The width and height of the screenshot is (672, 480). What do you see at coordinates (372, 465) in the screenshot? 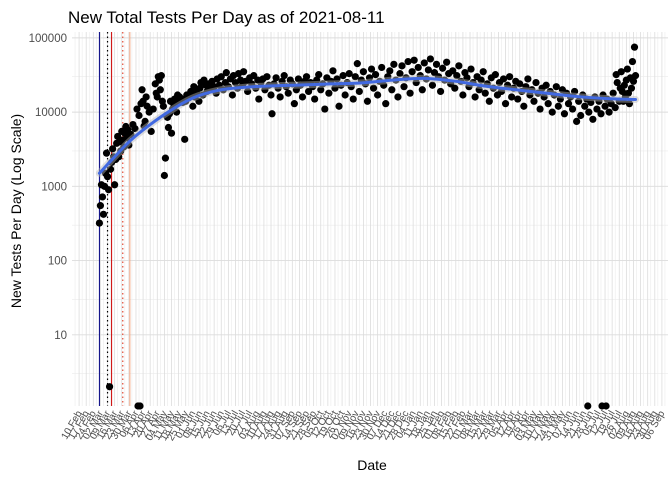
I see `x-axis-title: Date` at bounding box center [372, 465].